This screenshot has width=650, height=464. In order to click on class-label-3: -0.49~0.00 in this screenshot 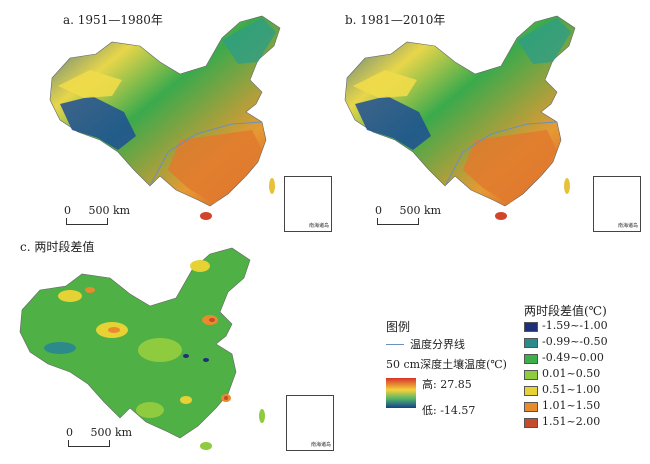, I will do `click(573, 357)`.